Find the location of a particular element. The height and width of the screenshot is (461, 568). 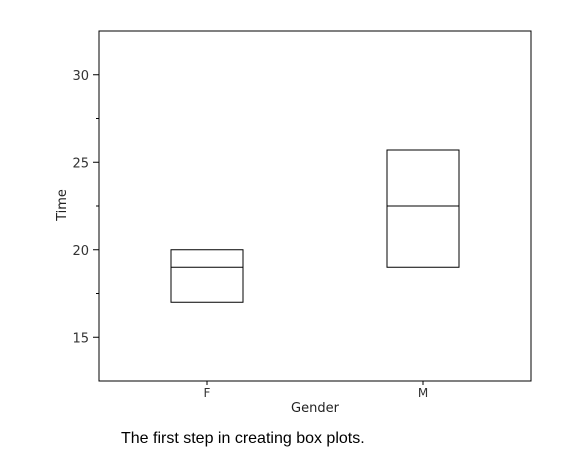

x-axis-label: Gender is located at coordinates (315, 408).